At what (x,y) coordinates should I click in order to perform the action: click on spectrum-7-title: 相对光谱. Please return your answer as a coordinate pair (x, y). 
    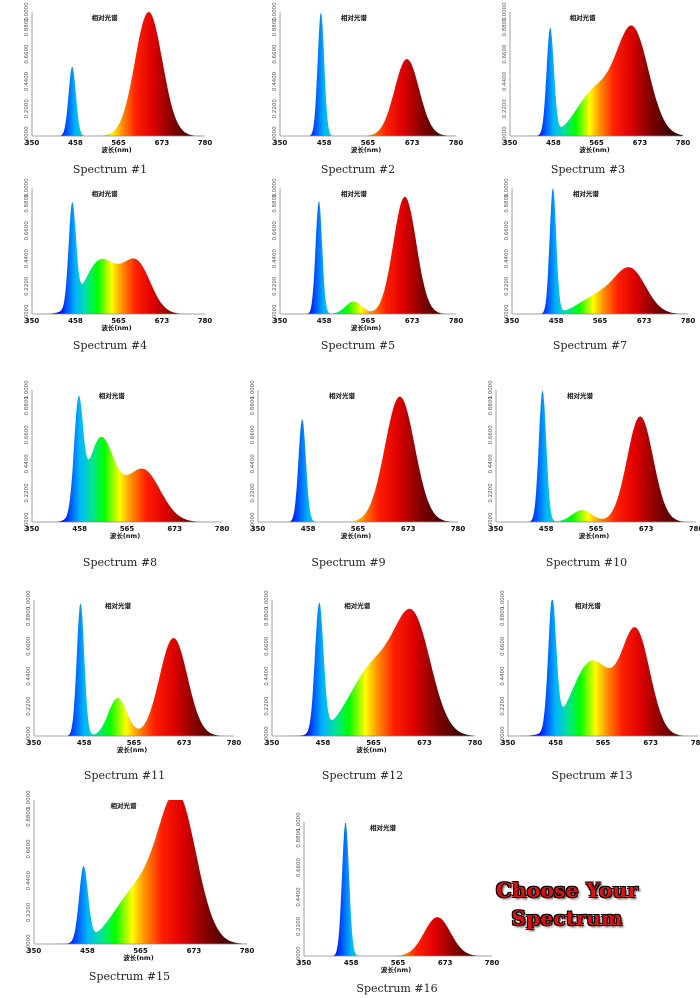
    Looking at the image, I should click on (586, 193).